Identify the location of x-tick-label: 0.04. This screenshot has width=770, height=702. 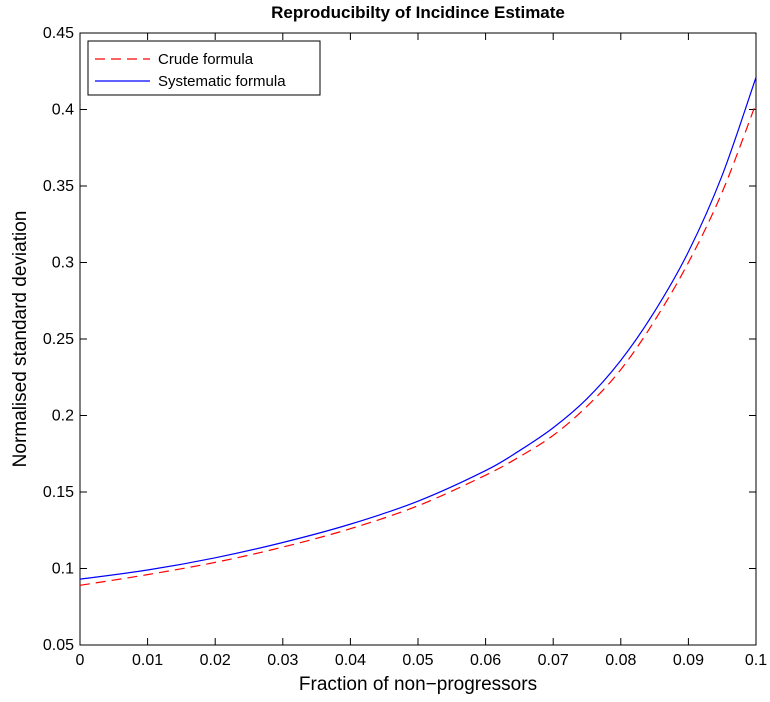
(350, 660).